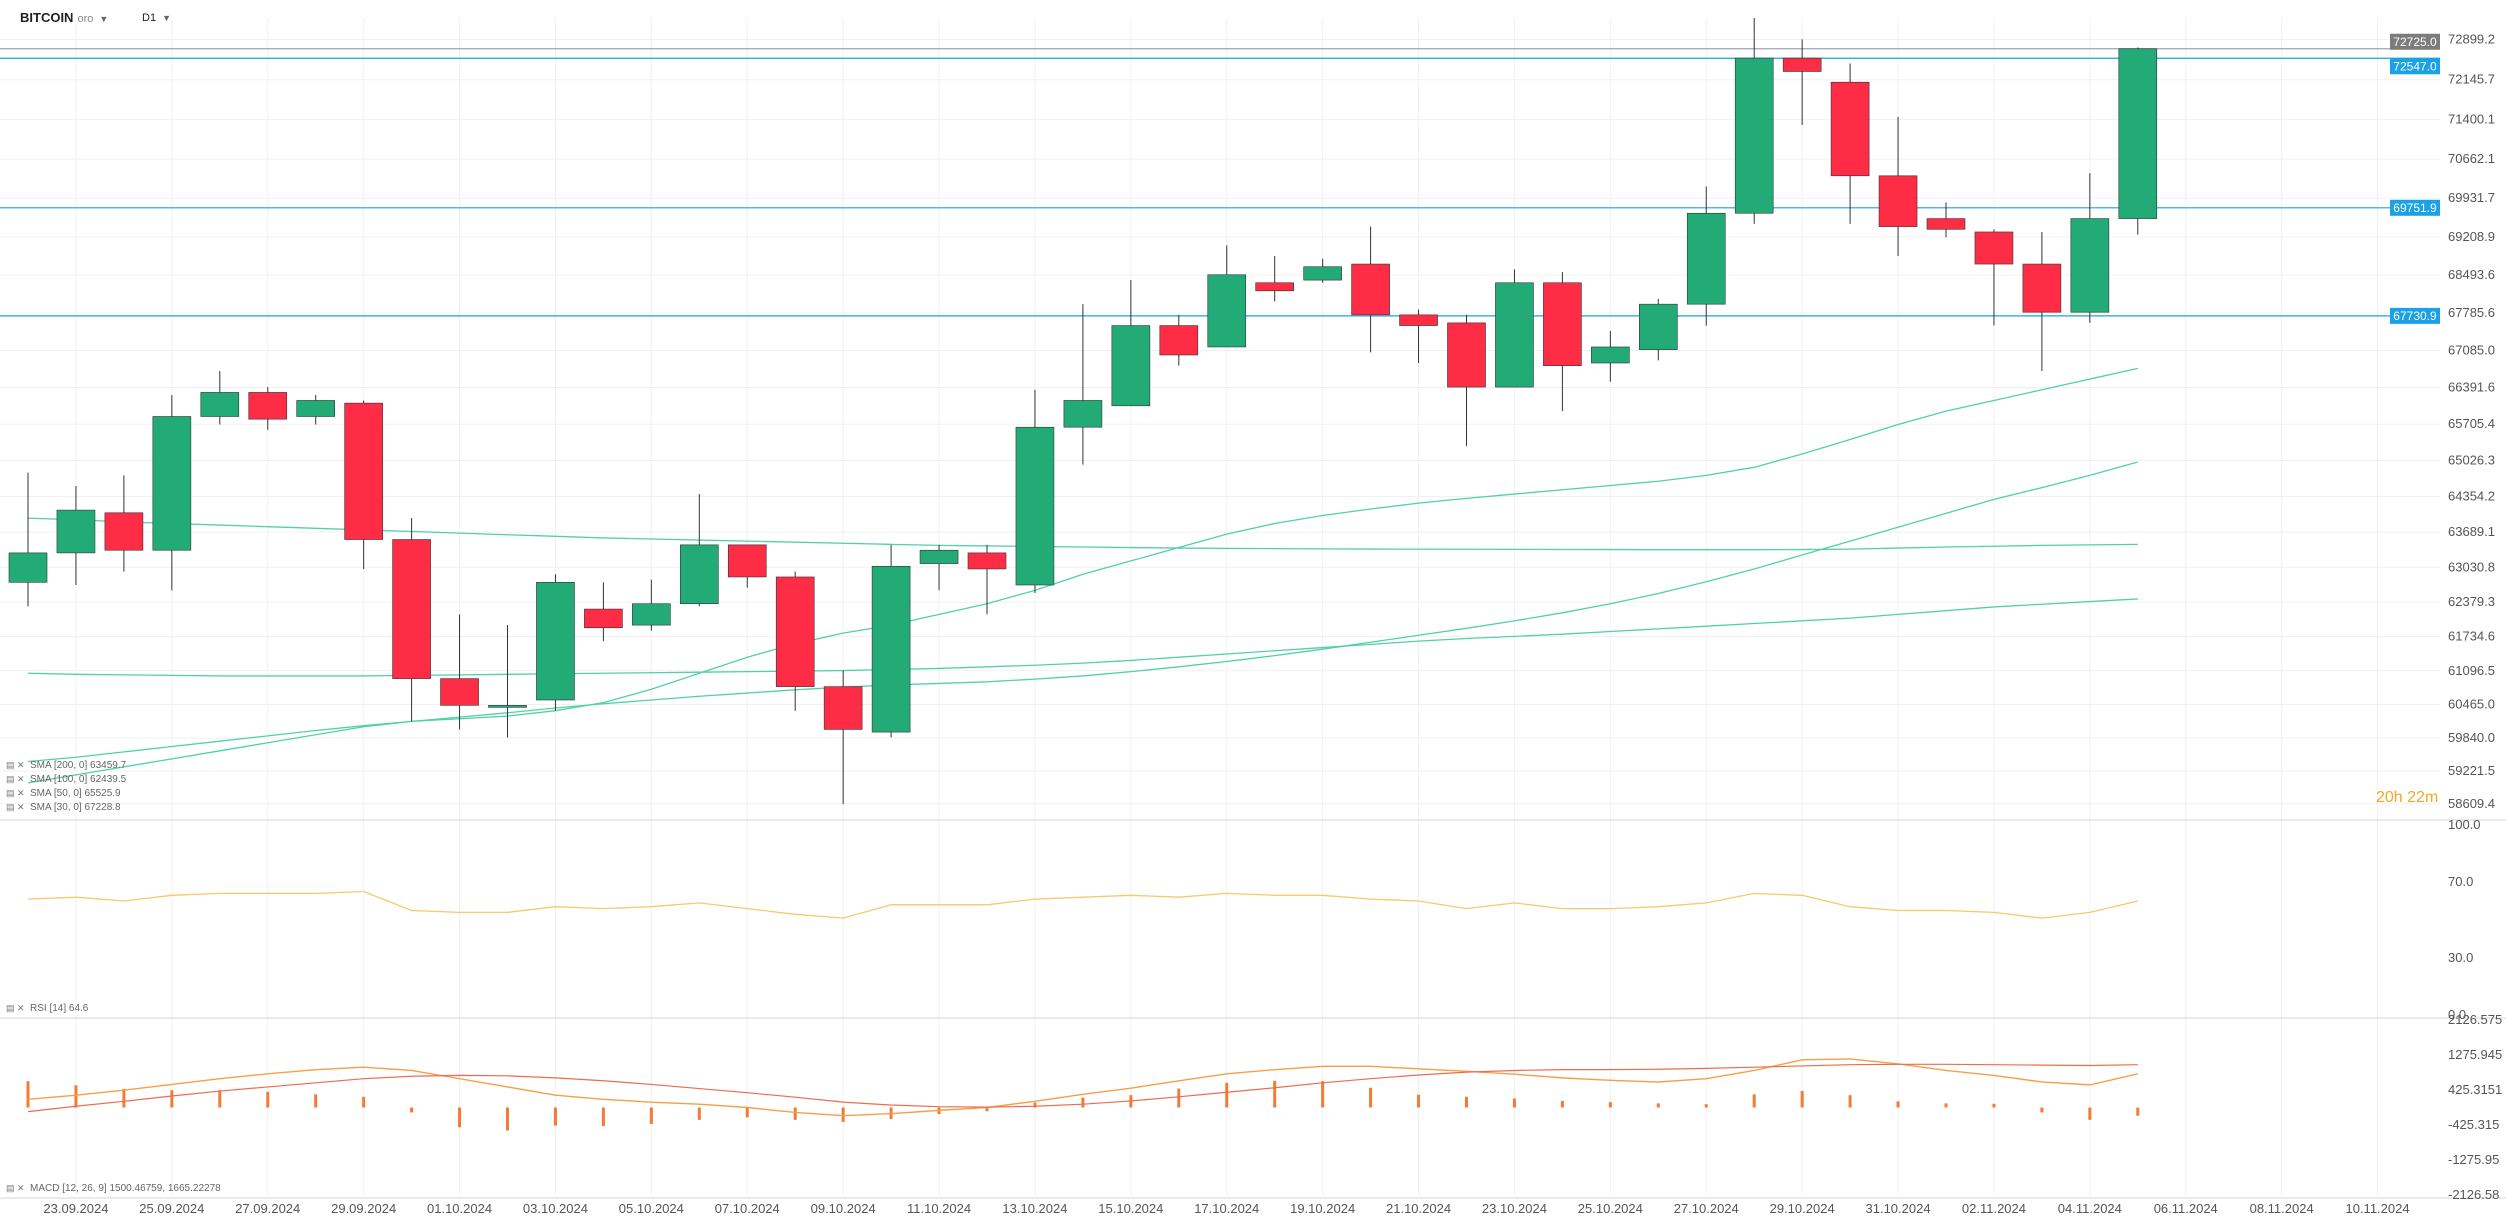 Image resolution: width=2506 pixels, height=1225 pixels. I want to click on date-axis-label: 06.11.2024, so click(2186, 1208).